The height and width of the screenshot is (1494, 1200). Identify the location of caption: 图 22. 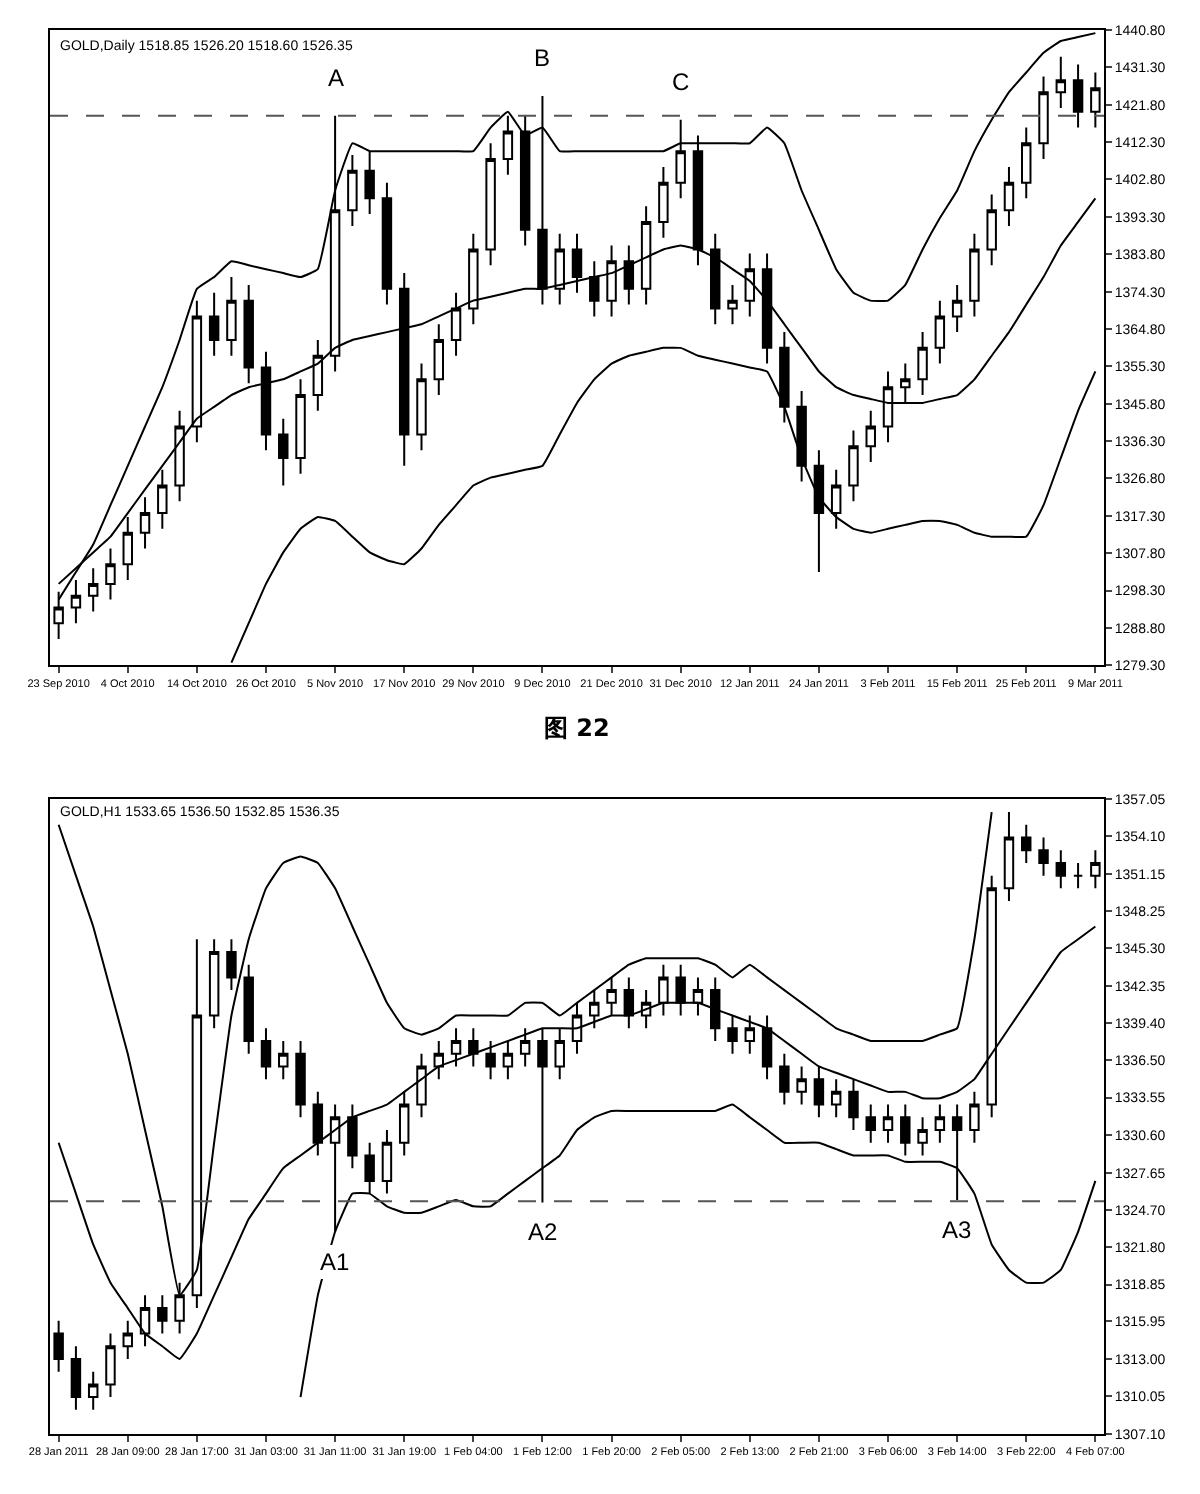
(577, 728).